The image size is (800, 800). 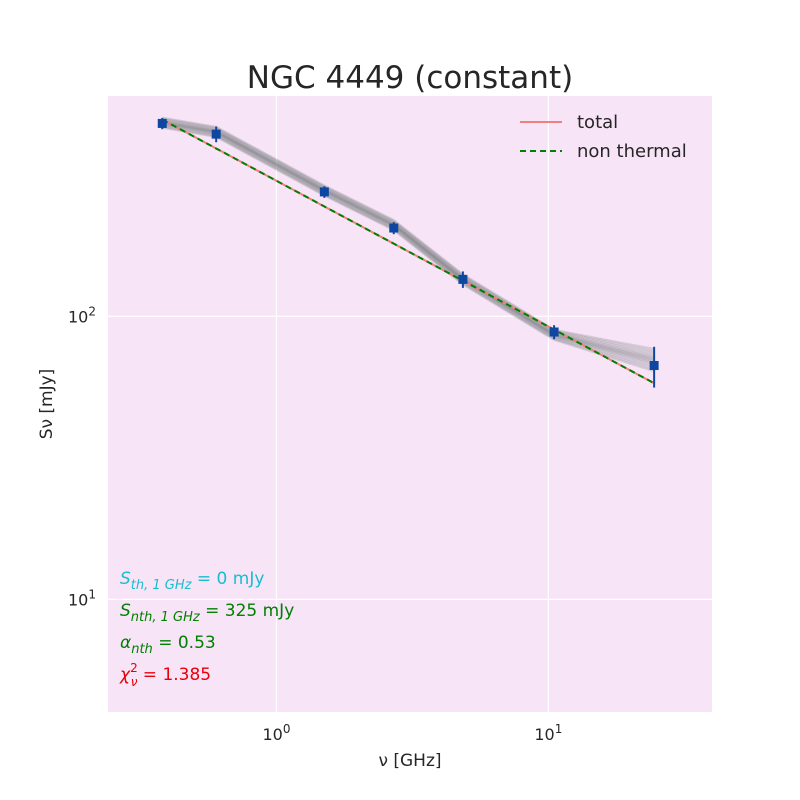 What do you see at coordinates (82, 456) in the screenshot?
I see `y-tick-labels: 10¹ 10²` at bounding box center [82, 456].